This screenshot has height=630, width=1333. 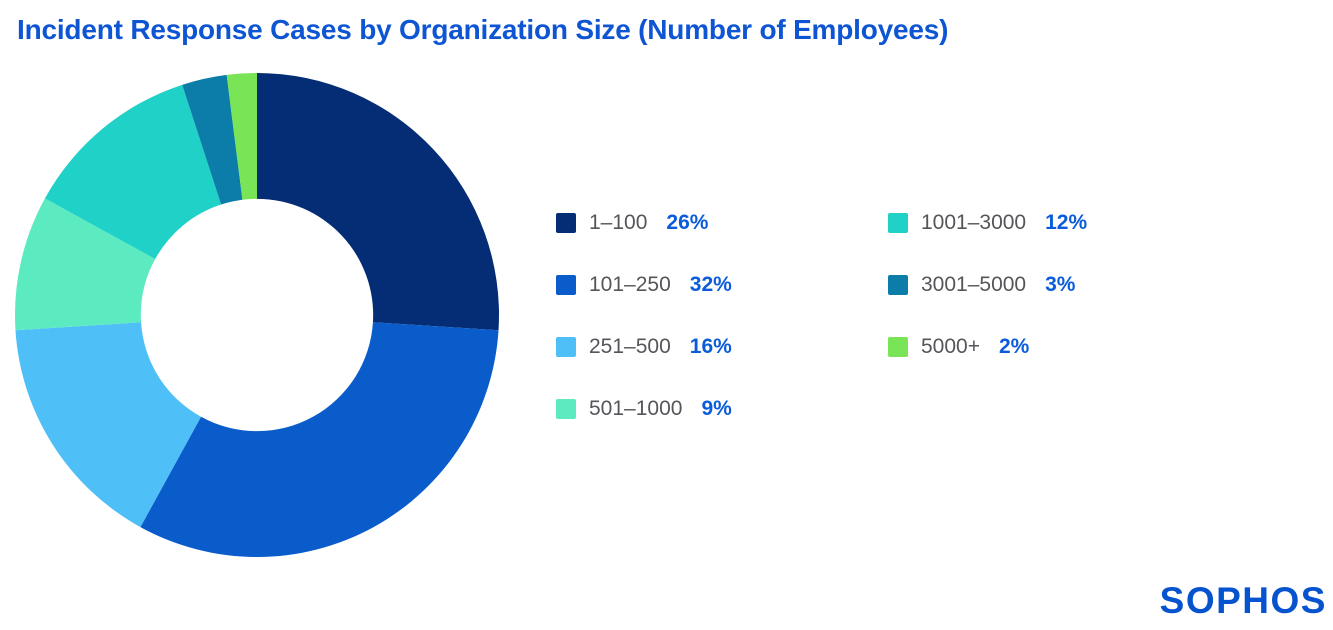 What do you see at coordinates (687, 222) in the screenshot?
I see `legend-value: 26%` at bounding box center [687, 222].